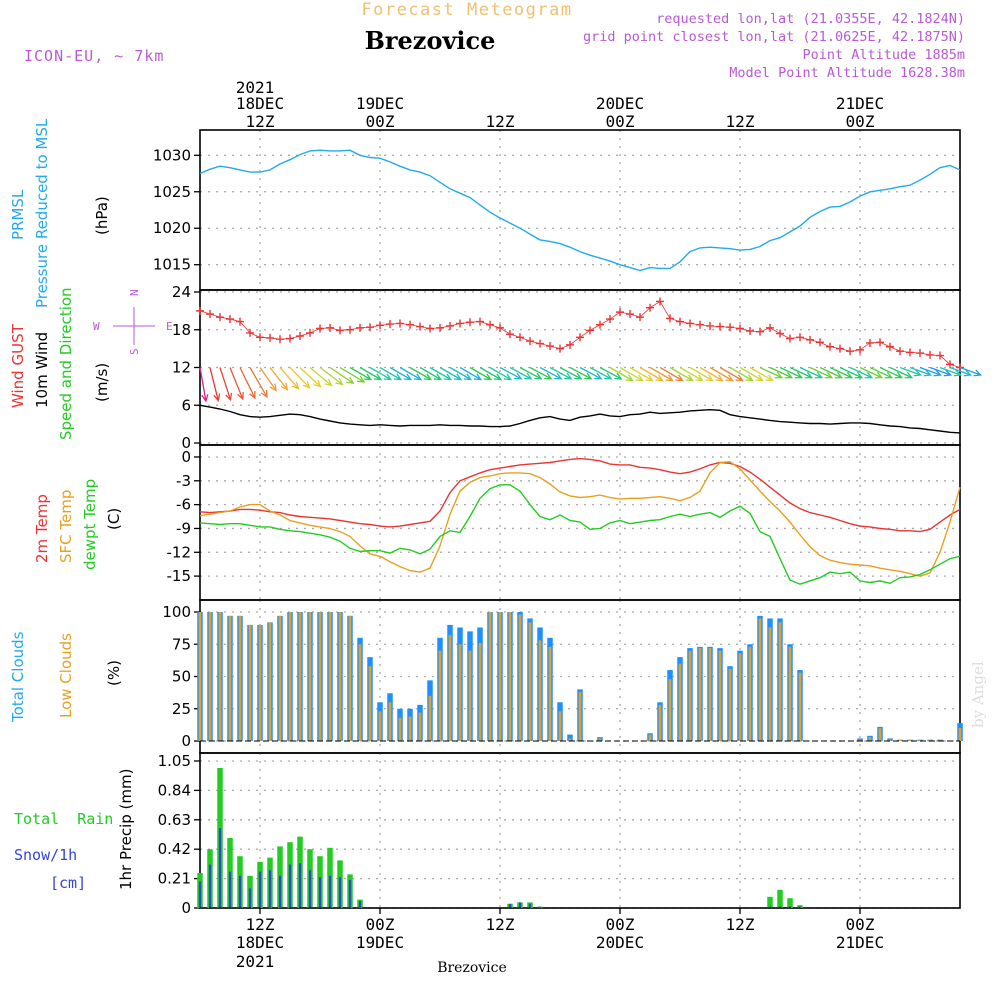 This screenshot has width=1000, height=1000. What do you see at coordinates (380, 103) in the screenshot?
I see `top-date-label: 19DEC` at bounding box center [380, 103].